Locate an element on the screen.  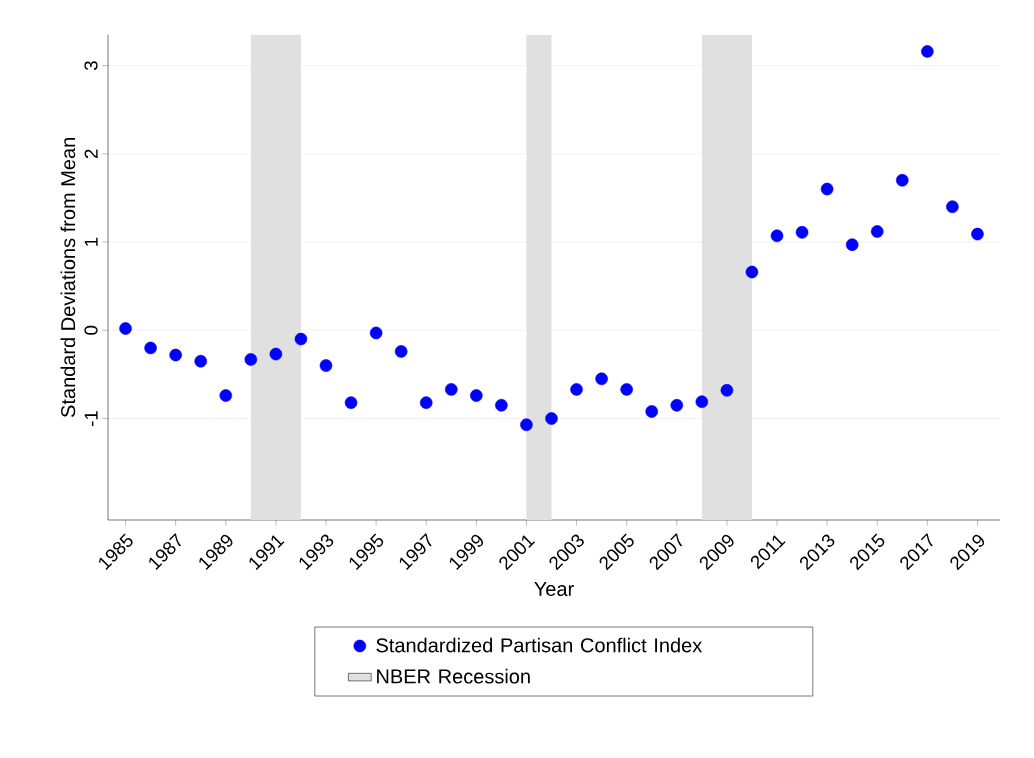
y-tick-label: -1 is located at coordinates (91, 418).